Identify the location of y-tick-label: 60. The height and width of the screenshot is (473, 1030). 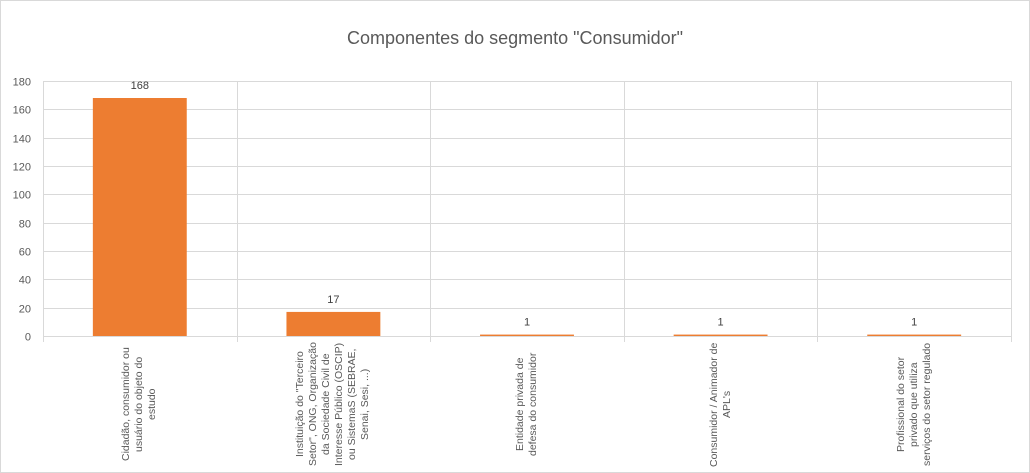
(25, 253).